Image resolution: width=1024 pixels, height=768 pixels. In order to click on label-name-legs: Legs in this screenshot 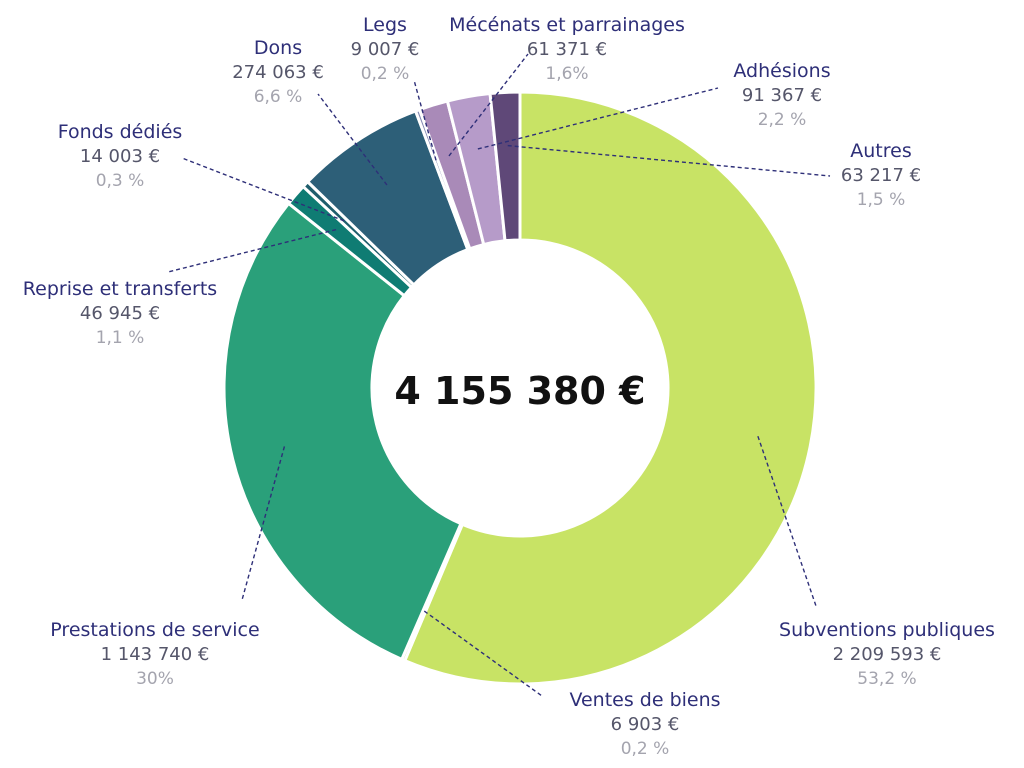, I will do `click(385, 25)`.